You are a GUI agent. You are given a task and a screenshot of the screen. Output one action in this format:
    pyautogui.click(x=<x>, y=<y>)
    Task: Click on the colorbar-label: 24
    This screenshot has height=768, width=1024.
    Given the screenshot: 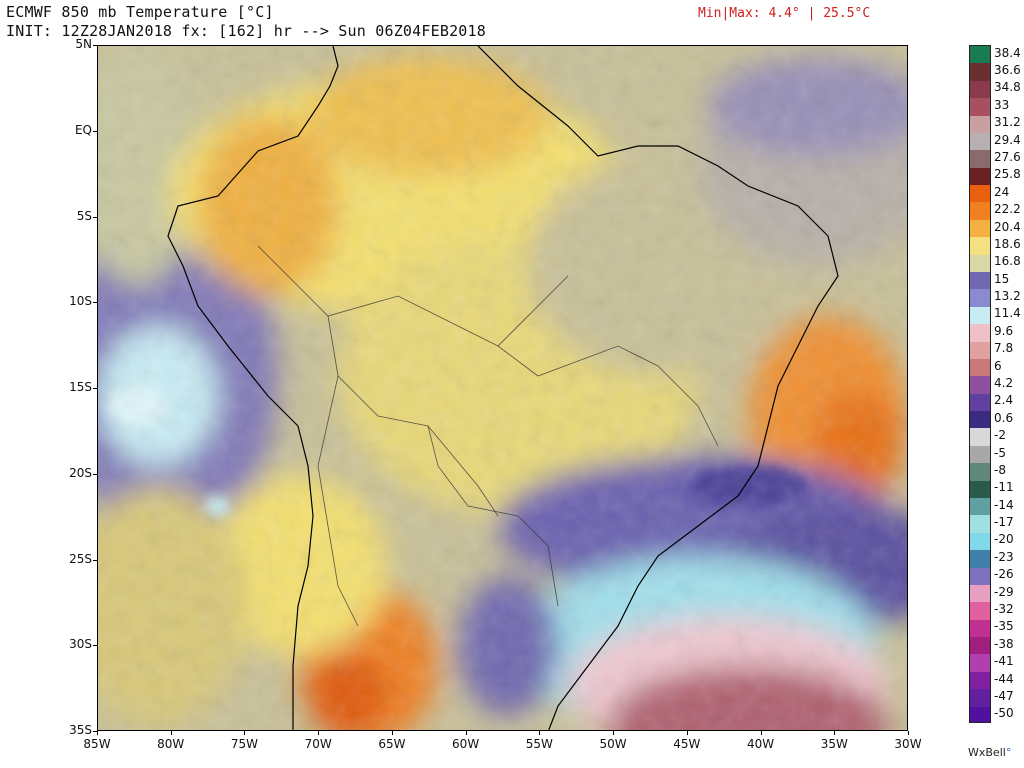 What is the action you would take?
    pyautogui.click(x=1002, y=191)
    